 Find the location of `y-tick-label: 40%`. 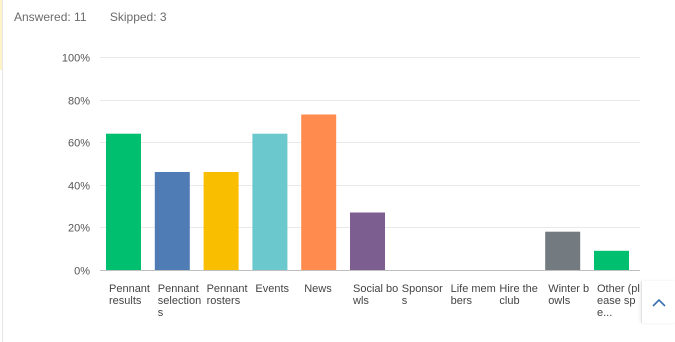

y-tick-label: 40% is located at coordinates (79, 187).